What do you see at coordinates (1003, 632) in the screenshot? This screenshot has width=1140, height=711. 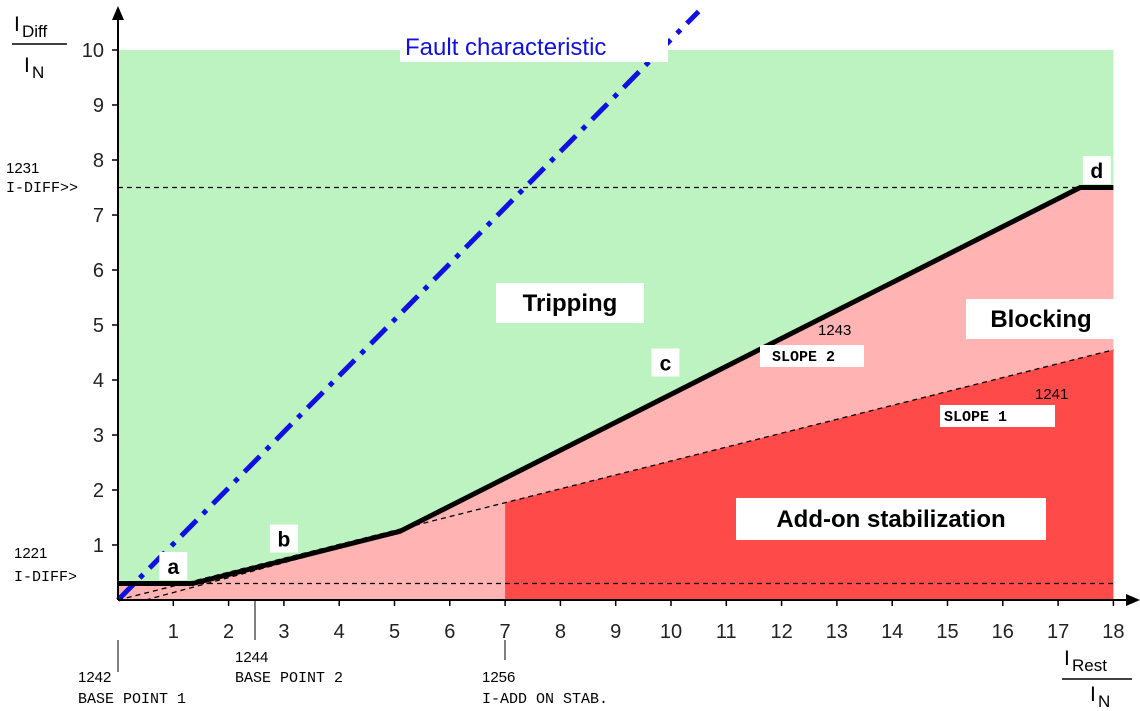 I see `x-tick-label: 16` at bounding box center [1003, 632].